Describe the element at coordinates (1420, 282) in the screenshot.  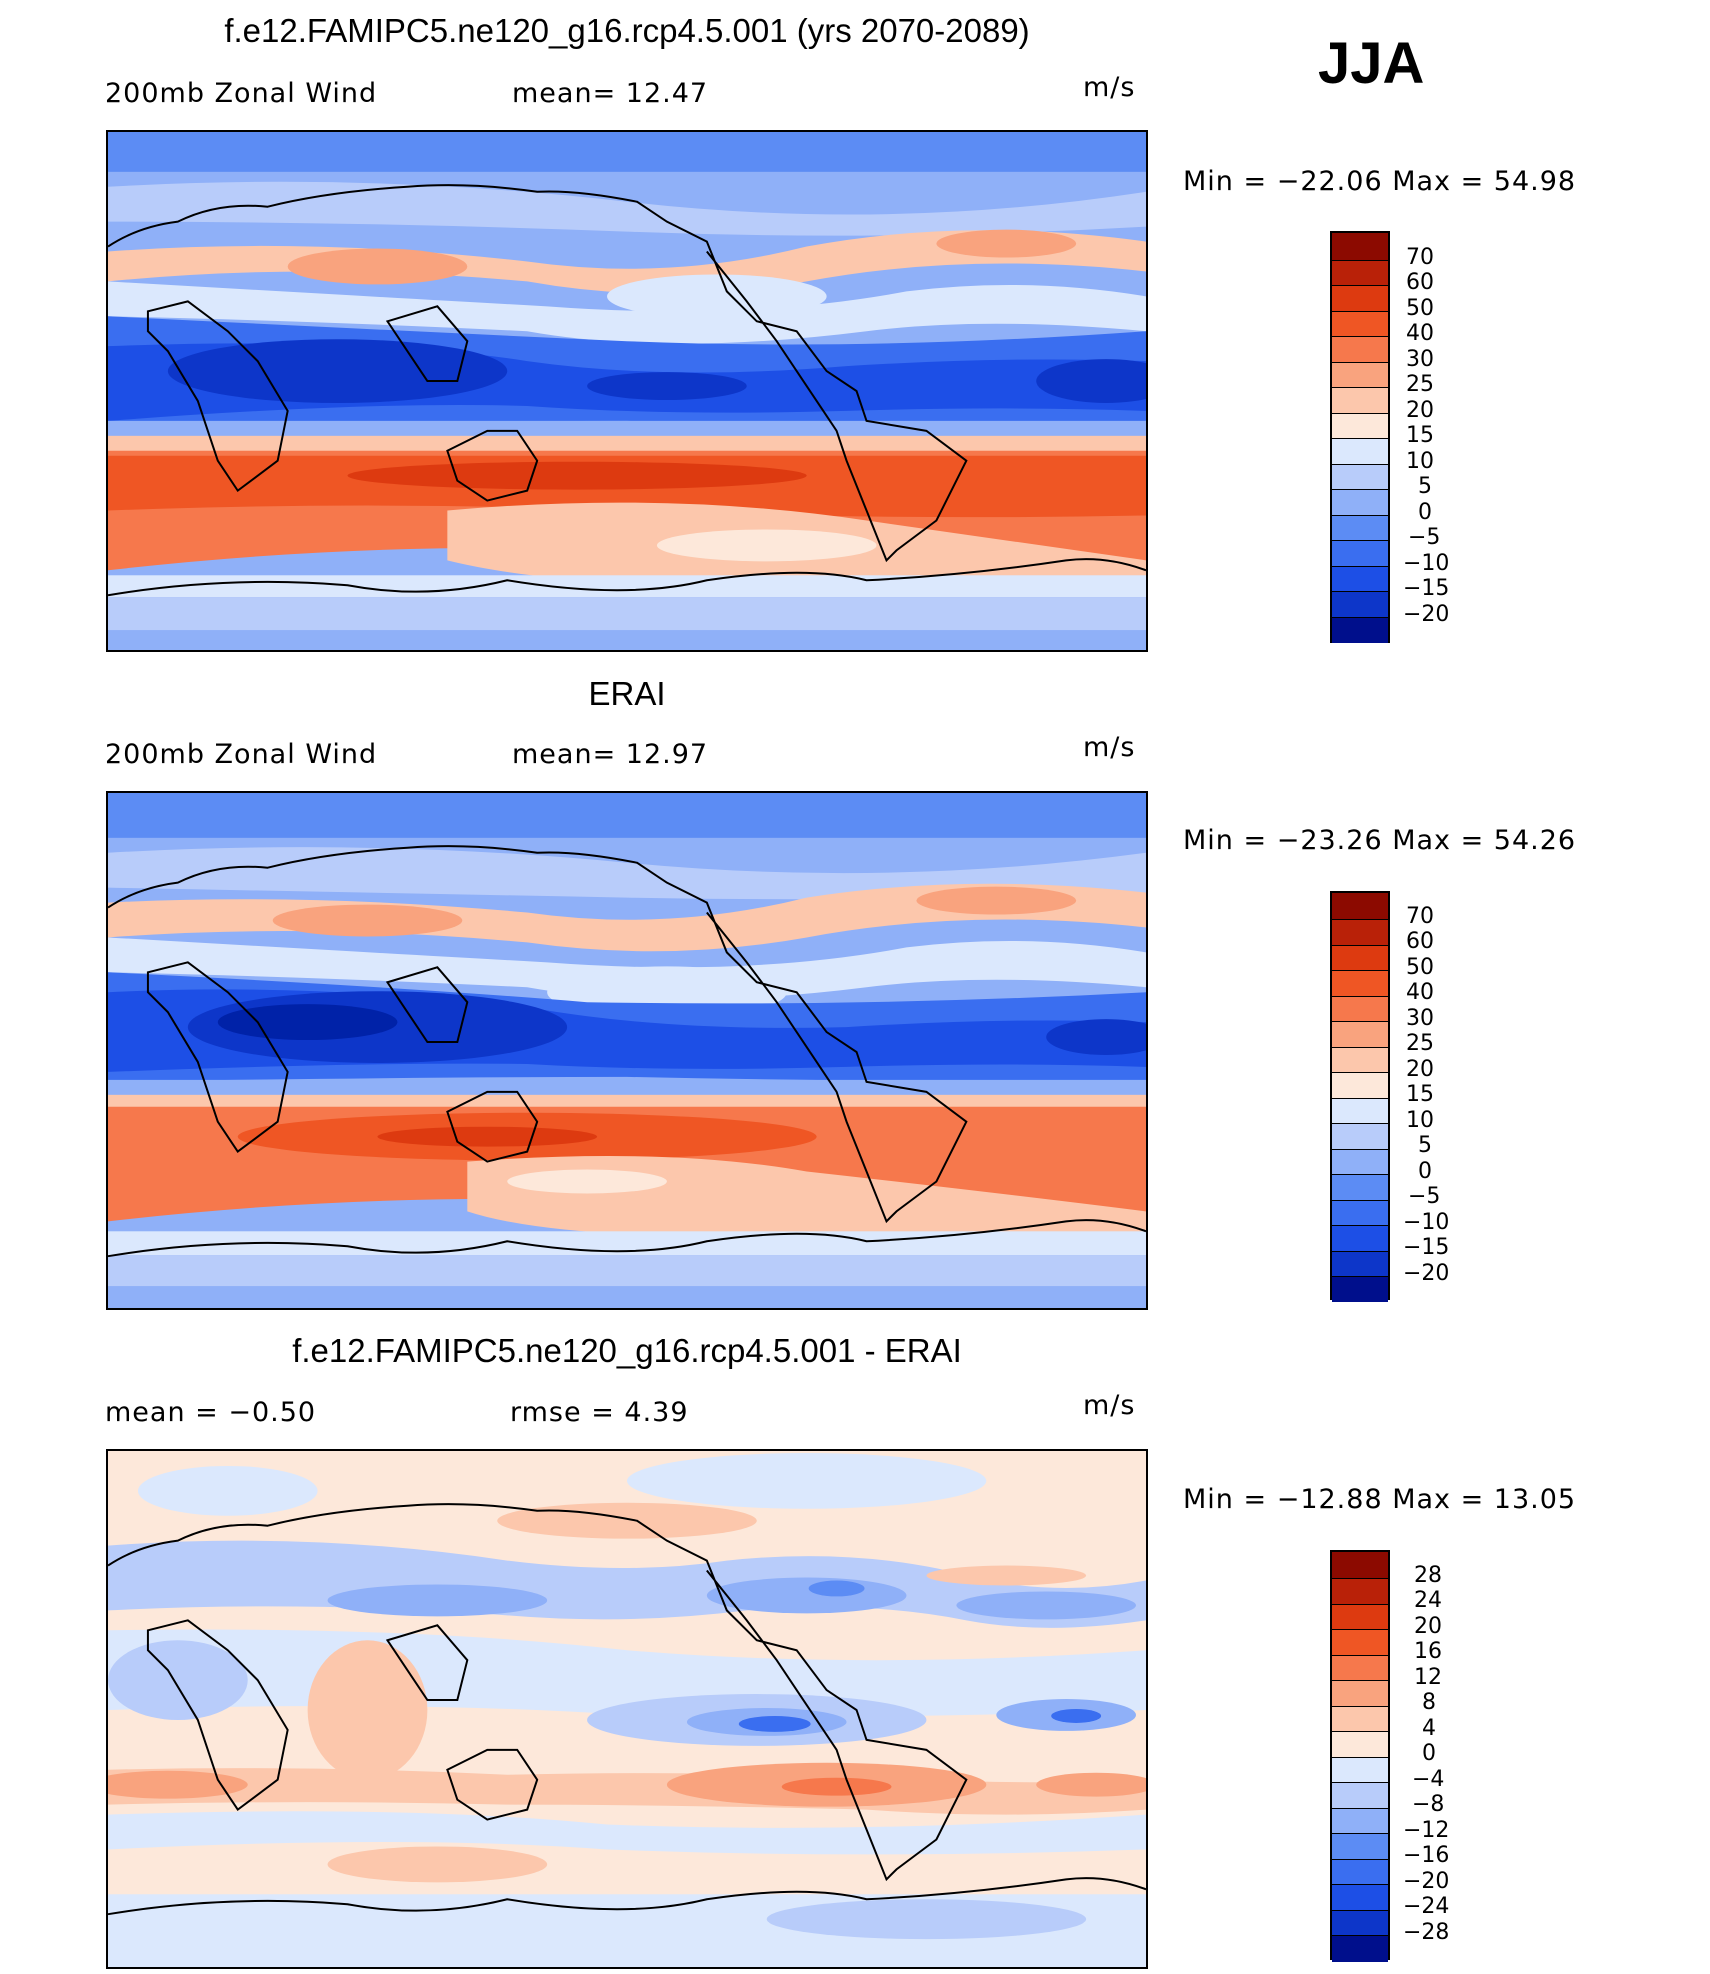
I see `panel1-cbar-label: 60` at that location.